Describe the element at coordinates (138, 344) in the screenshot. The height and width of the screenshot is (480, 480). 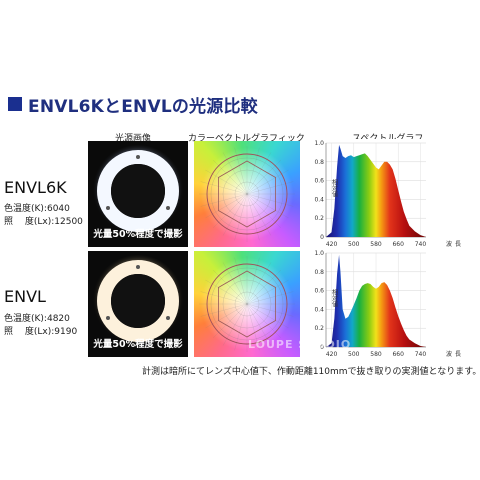
I see `photo-caption-envl: 光量50%程度で撮影` at that location.